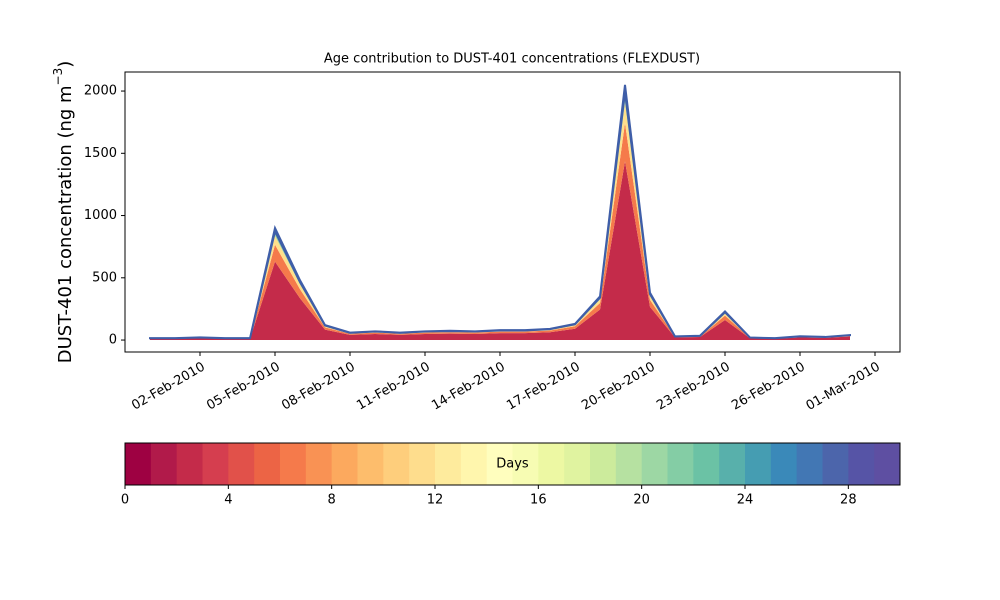 This screenshot has height=600, width=1000. What do you see at coordinates (65, 64) in the screenshot?
I see `y-label-end: )` at bounding box center [65, 64].